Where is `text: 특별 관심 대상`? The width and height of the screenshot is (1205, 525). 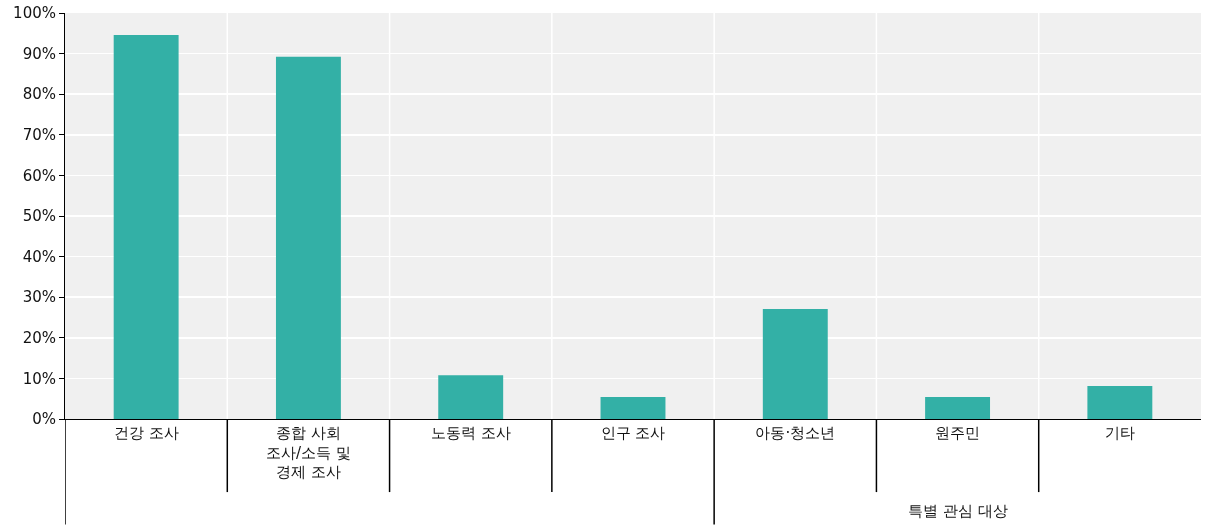
text: 특별 관심 대상 is located at coordinates (958, 511).